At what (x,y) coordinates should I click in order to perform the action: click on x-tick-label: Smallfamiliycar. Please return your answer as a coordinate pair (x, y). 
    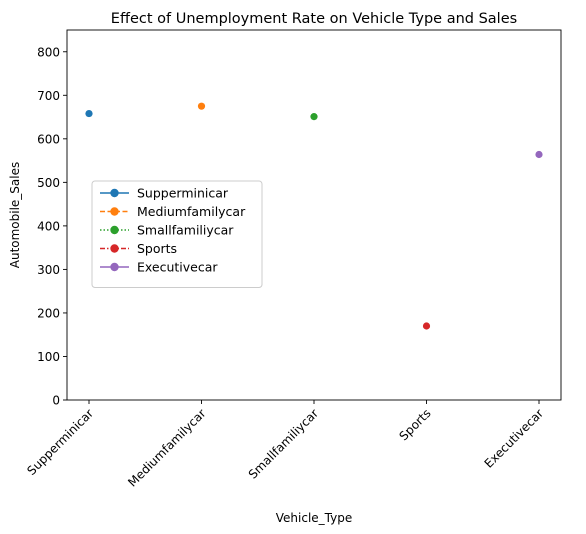
    Looking at the image, I should click on (283, 443).